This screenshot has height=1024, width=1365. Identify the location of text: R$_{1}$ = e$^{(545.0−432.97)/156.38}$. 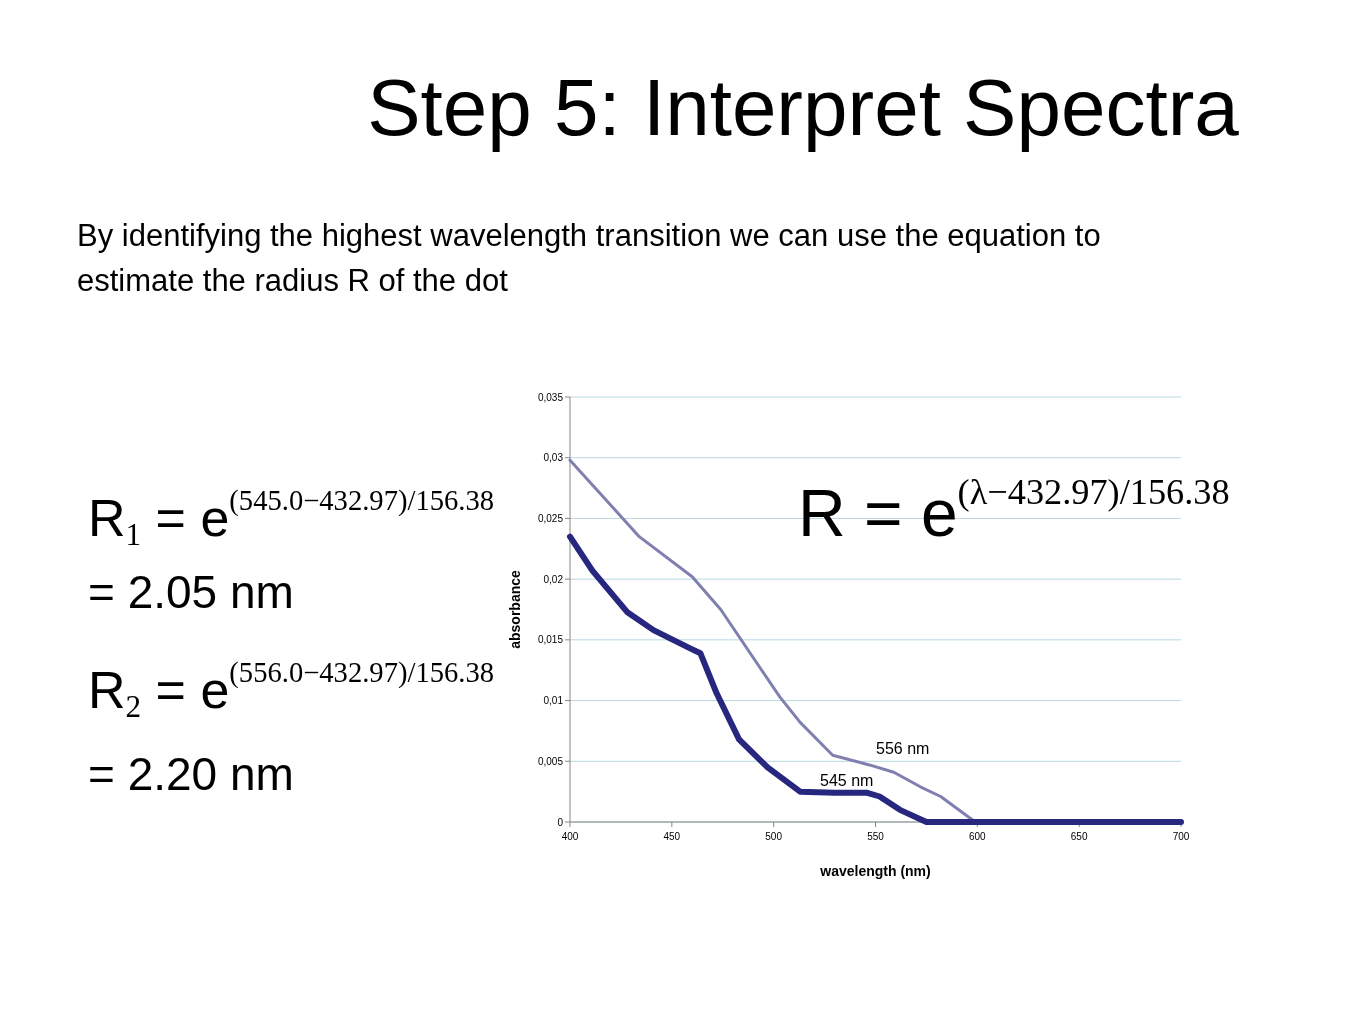
(291, 518).